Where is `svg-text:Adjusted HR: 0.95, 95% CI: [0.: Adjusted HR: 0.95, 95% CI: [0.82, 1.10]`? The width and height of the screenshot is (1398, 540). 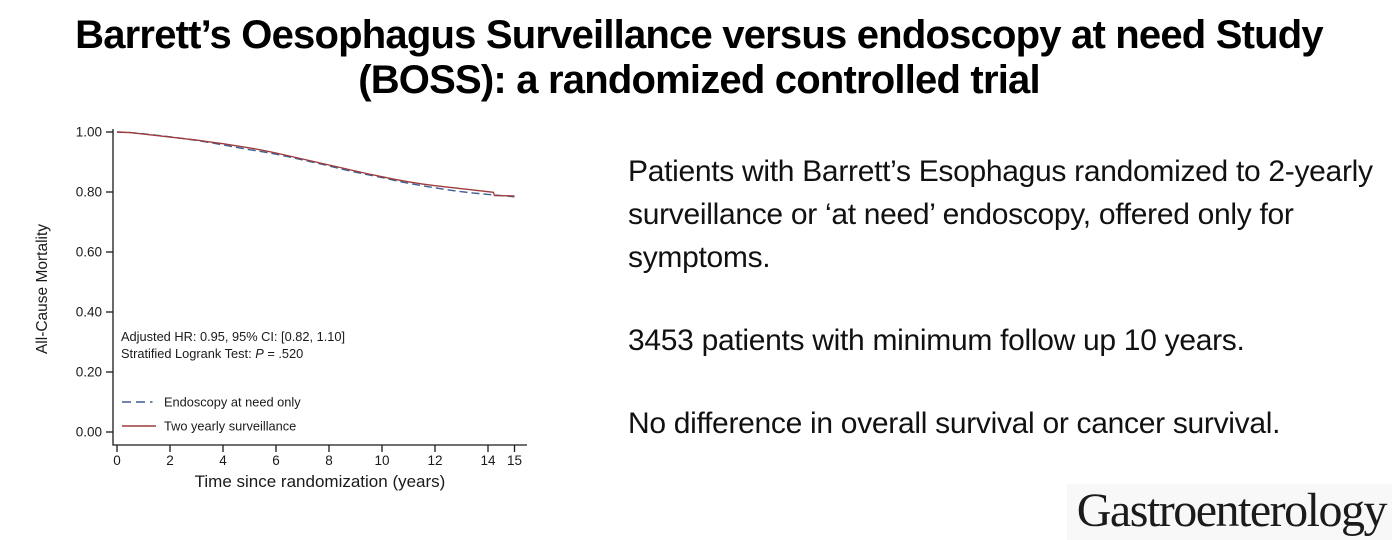 svg-text:Adjusted HR: 0.95, 95% CI: [0.: Adjusted HR: 0.95, 95% CI: [0.82, 1.10] is located at coordinates (233, 336).